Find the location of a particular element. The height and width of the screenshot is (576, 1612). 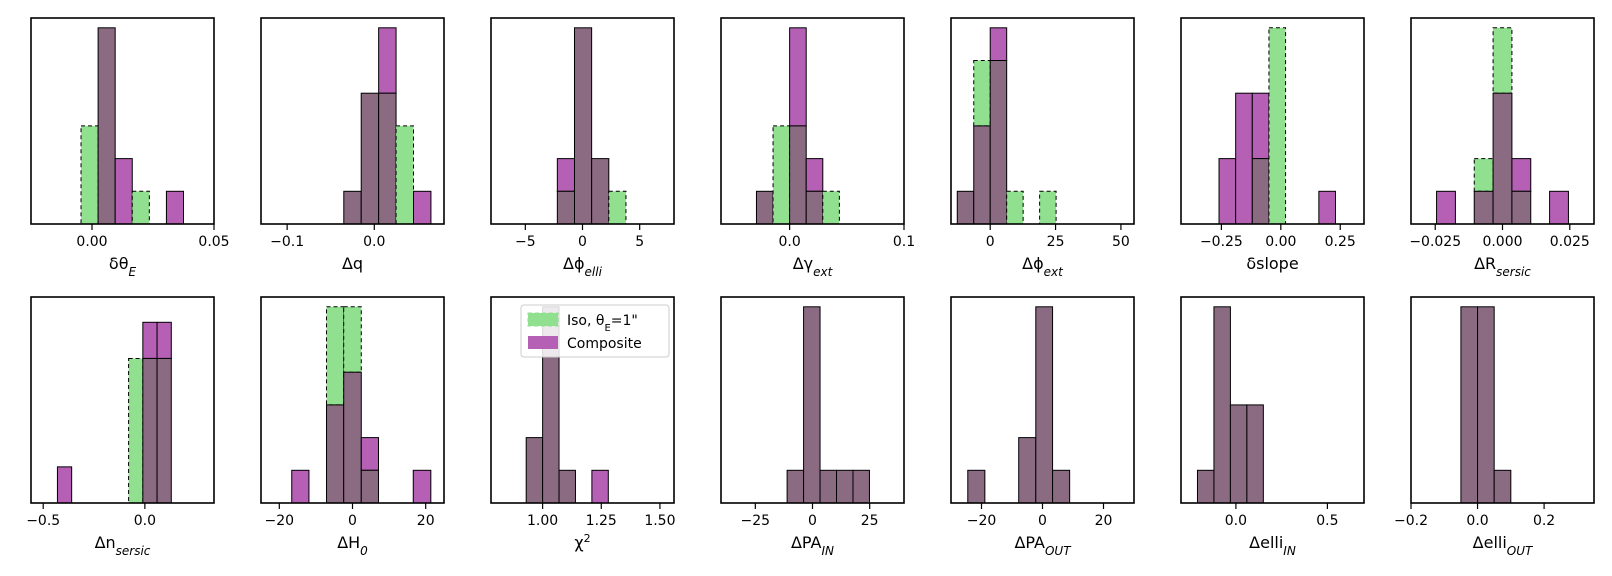

x-tick-label-elli_out-1: 0.0 is located at coordinates (1477, 521).